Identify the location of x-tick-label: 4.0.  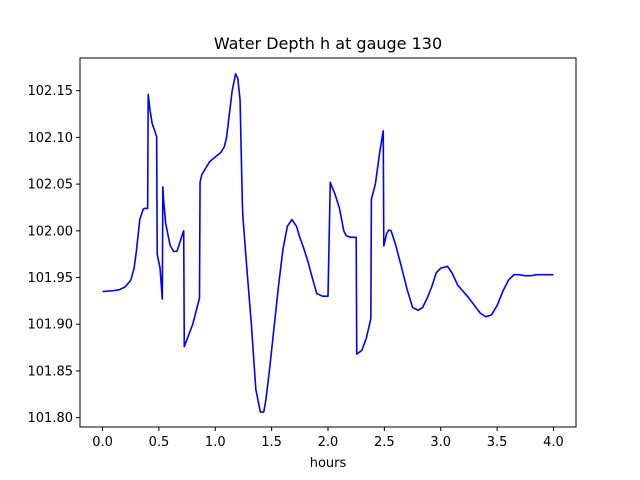
(553, 442).